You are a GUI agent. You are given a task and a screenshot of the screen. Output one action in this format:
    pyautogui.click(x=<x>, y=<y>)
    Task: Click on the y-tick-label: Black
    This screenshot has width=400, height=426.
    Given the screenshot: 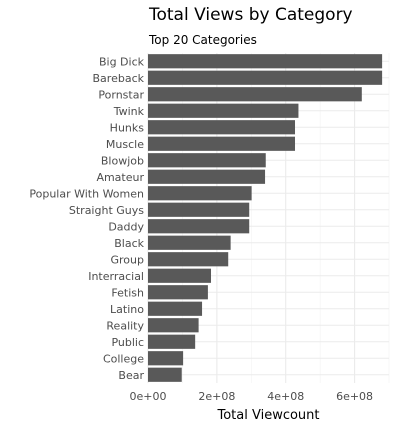 What is the action you would take?
    pyautogui.click(x=129, y=243)
    